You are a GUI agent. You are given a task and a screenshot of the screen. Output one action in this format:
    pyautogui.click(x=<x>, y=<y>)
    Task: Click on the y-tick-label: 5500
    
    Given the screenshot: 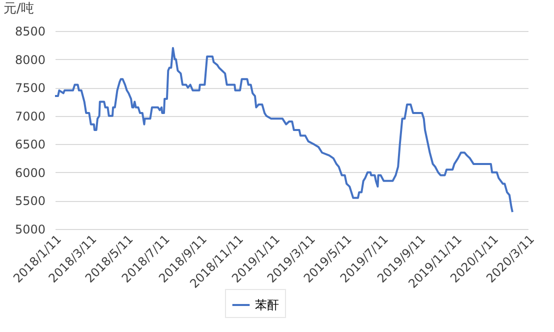 What is the action you would take?
    pyautogui.click(x=30, y=201)
    